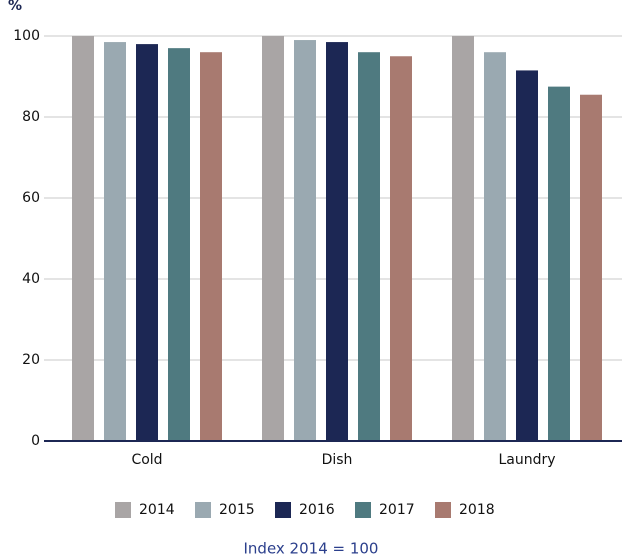  I want to click on note: Index 2014 = 100, so click(311, 549).